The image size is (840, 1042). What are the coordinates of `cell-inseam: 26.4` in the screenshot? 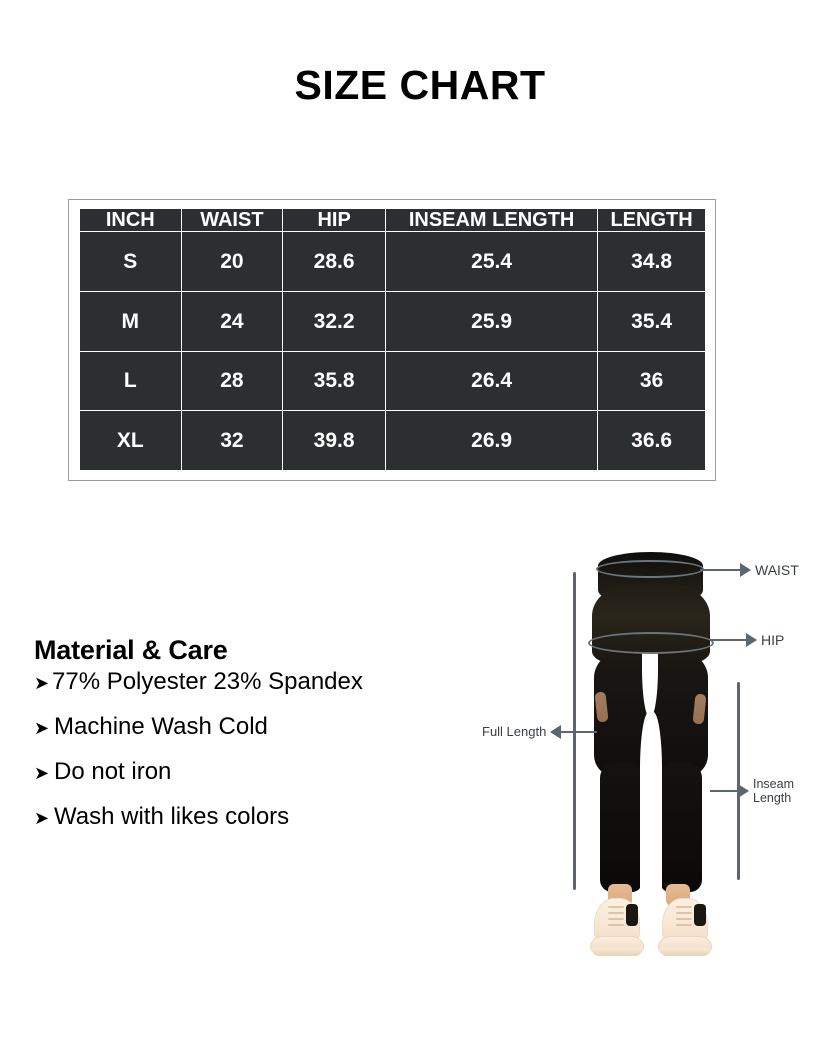 It's located at (492, 381).